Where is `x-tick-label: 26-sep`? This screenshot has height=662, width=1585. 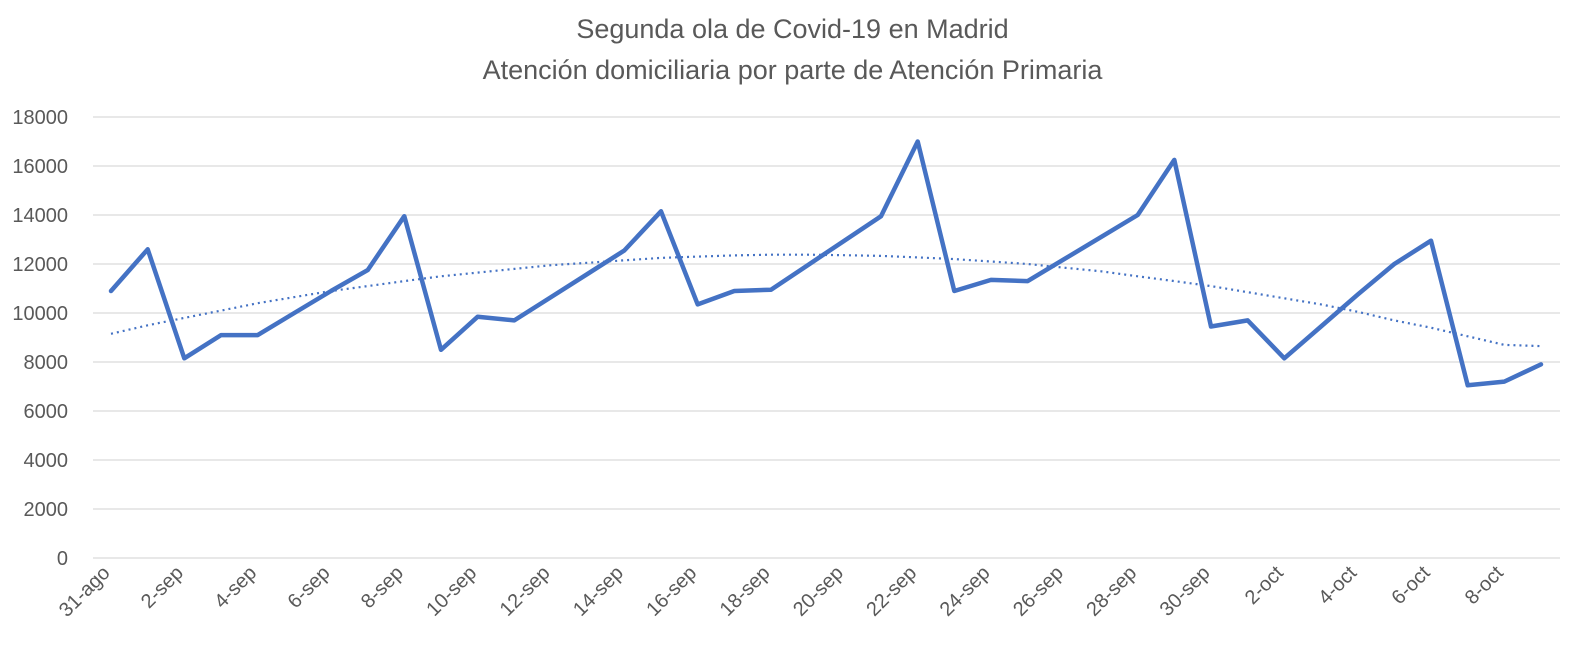
x-tick-label: 26-sep is located at coordinates (1038, 591).